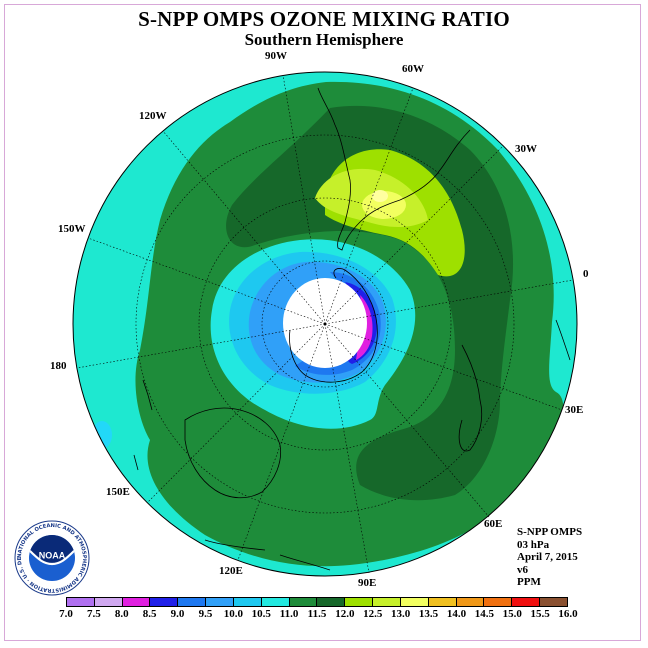  Describe the element at coordinates (72, 229) in the screenshot. I see `lon-label-150w: 150W` at that location.